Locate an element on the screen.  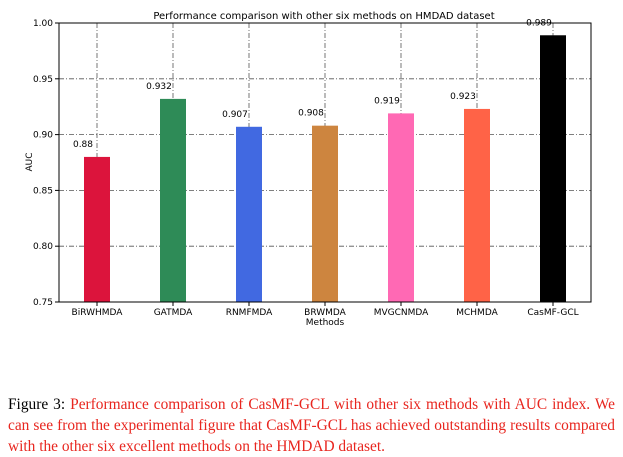
bar-mchmda is located at coordinates (477, 205).